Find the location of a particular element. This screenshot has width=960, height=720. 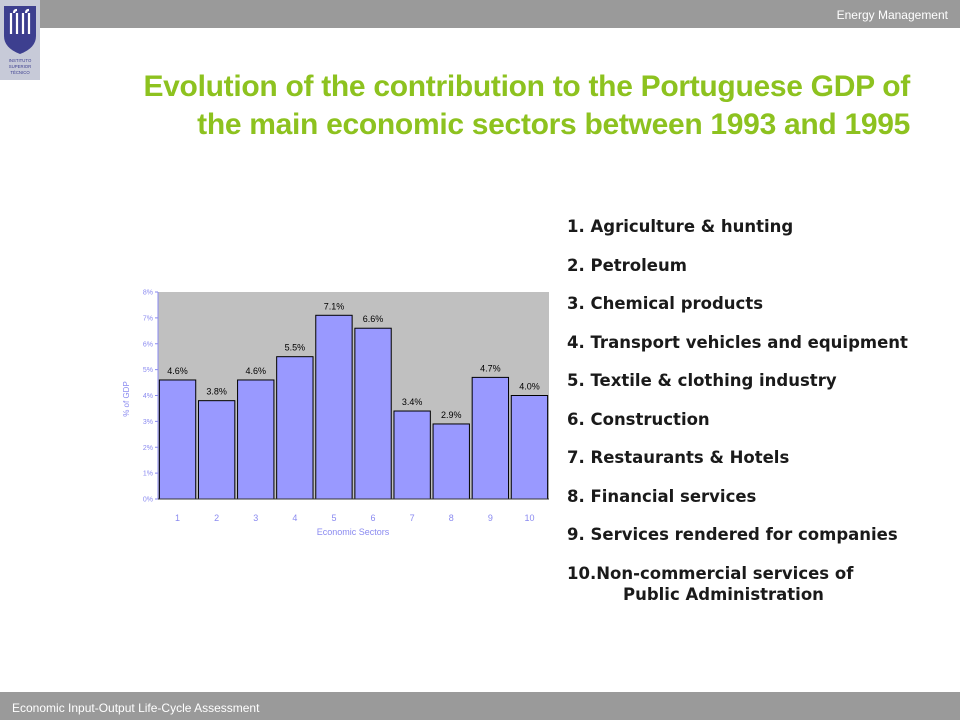

institution-logo: INSTITUTO SUPERIOR TÉCNICO is located at coordinates (20, 40).